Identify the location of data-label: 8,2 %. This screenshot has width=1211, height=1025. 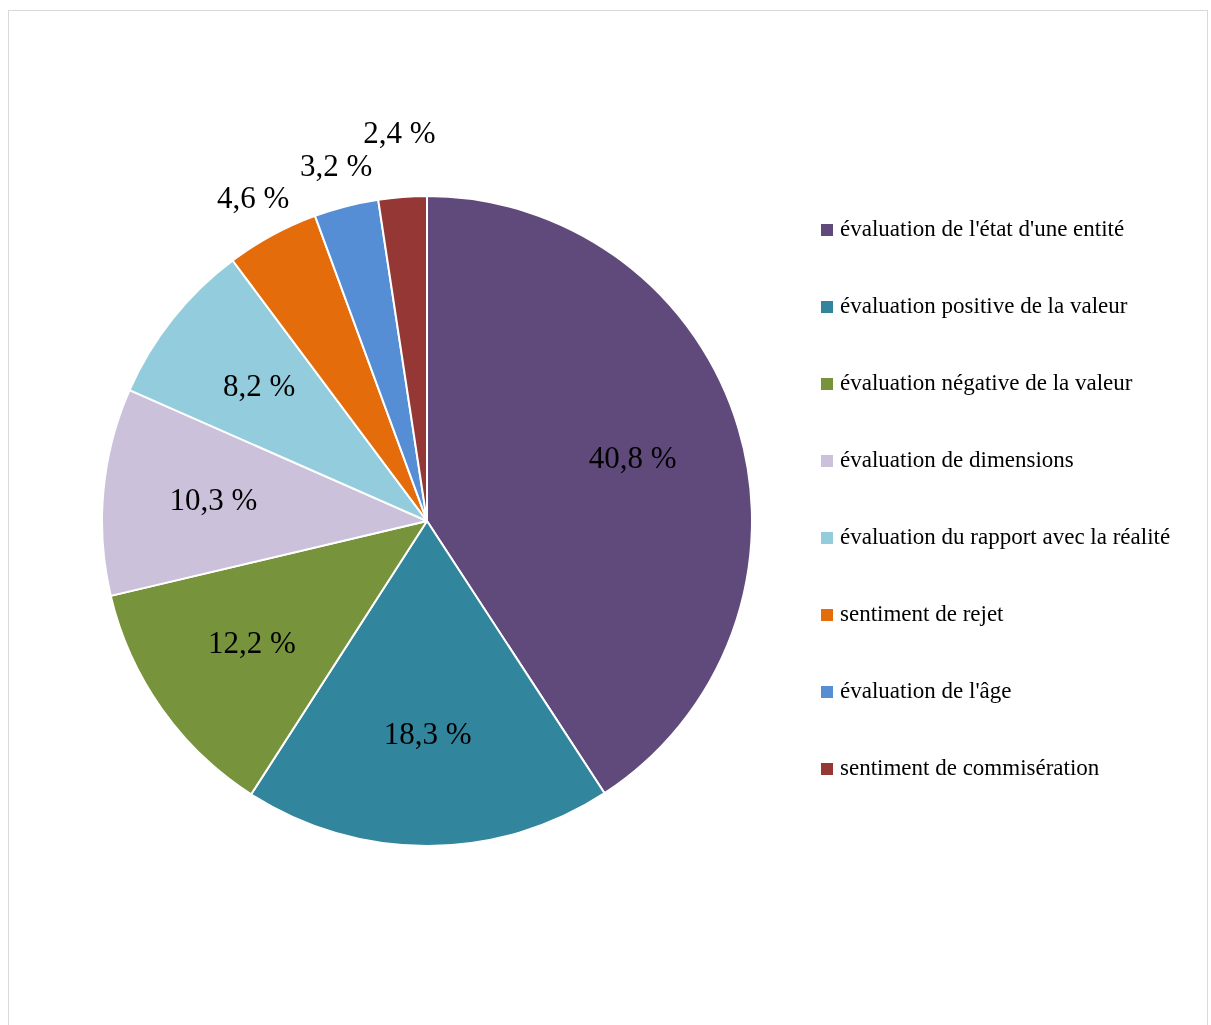
(259, 385).